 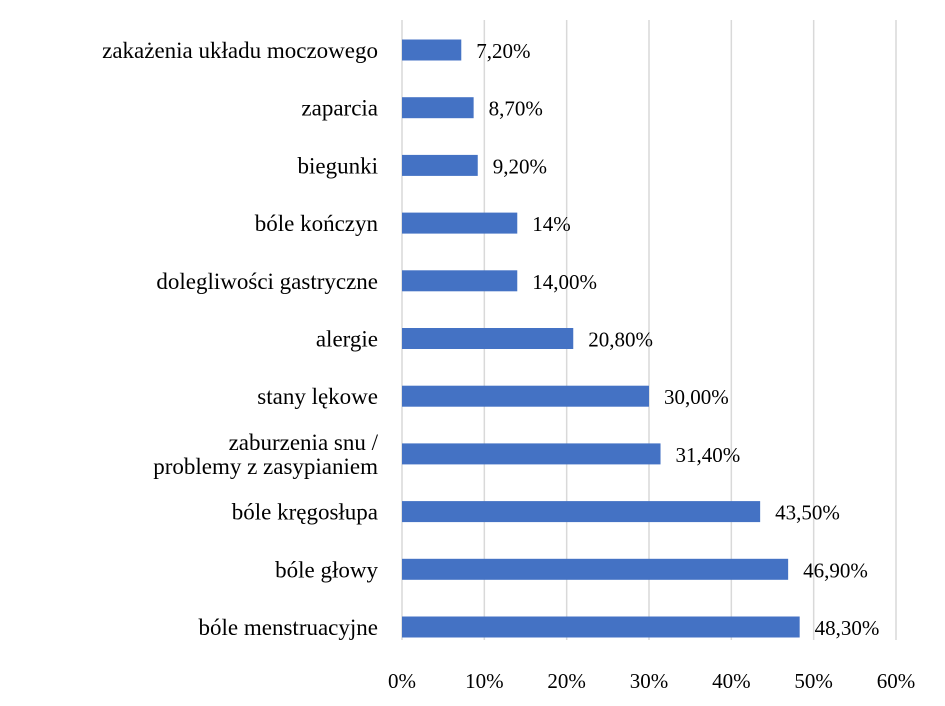 I want to click on x-tick-label: 40%, so click(x=731, y=681).